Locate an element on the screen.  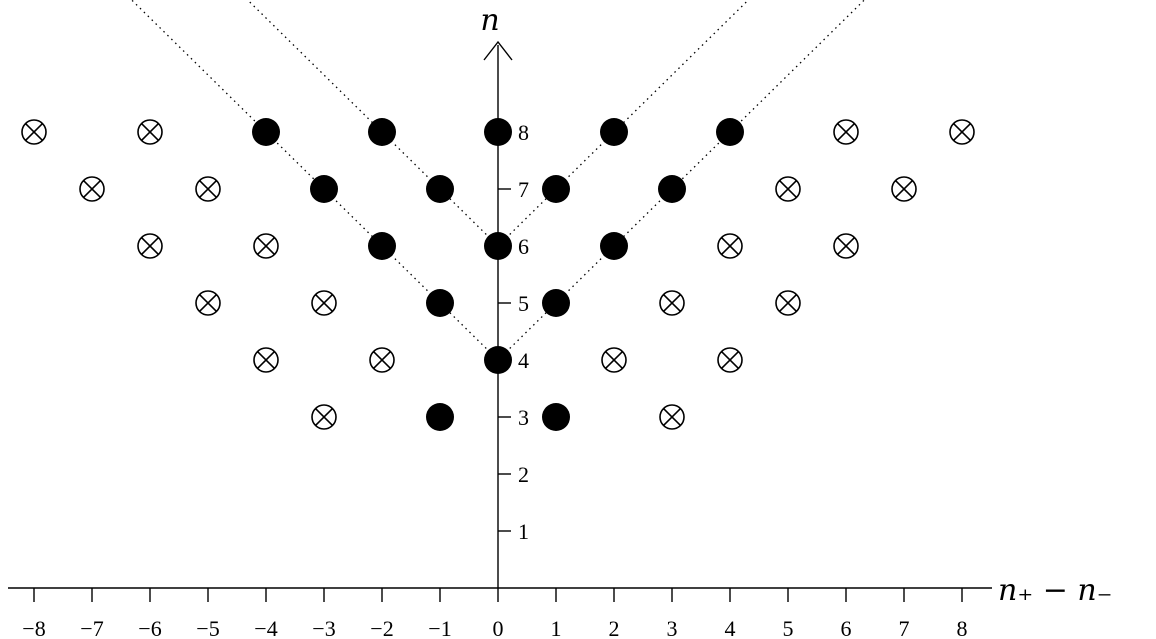
x-tick-label: −6 is located at coordinates (149, 627).